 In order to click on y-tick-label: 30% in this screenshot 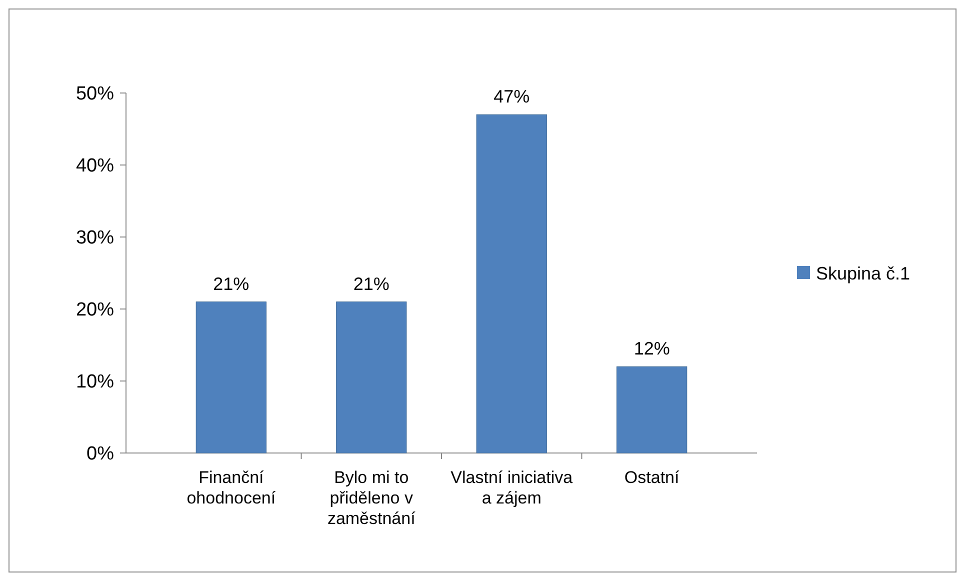, I will do `click(95, 238)`.